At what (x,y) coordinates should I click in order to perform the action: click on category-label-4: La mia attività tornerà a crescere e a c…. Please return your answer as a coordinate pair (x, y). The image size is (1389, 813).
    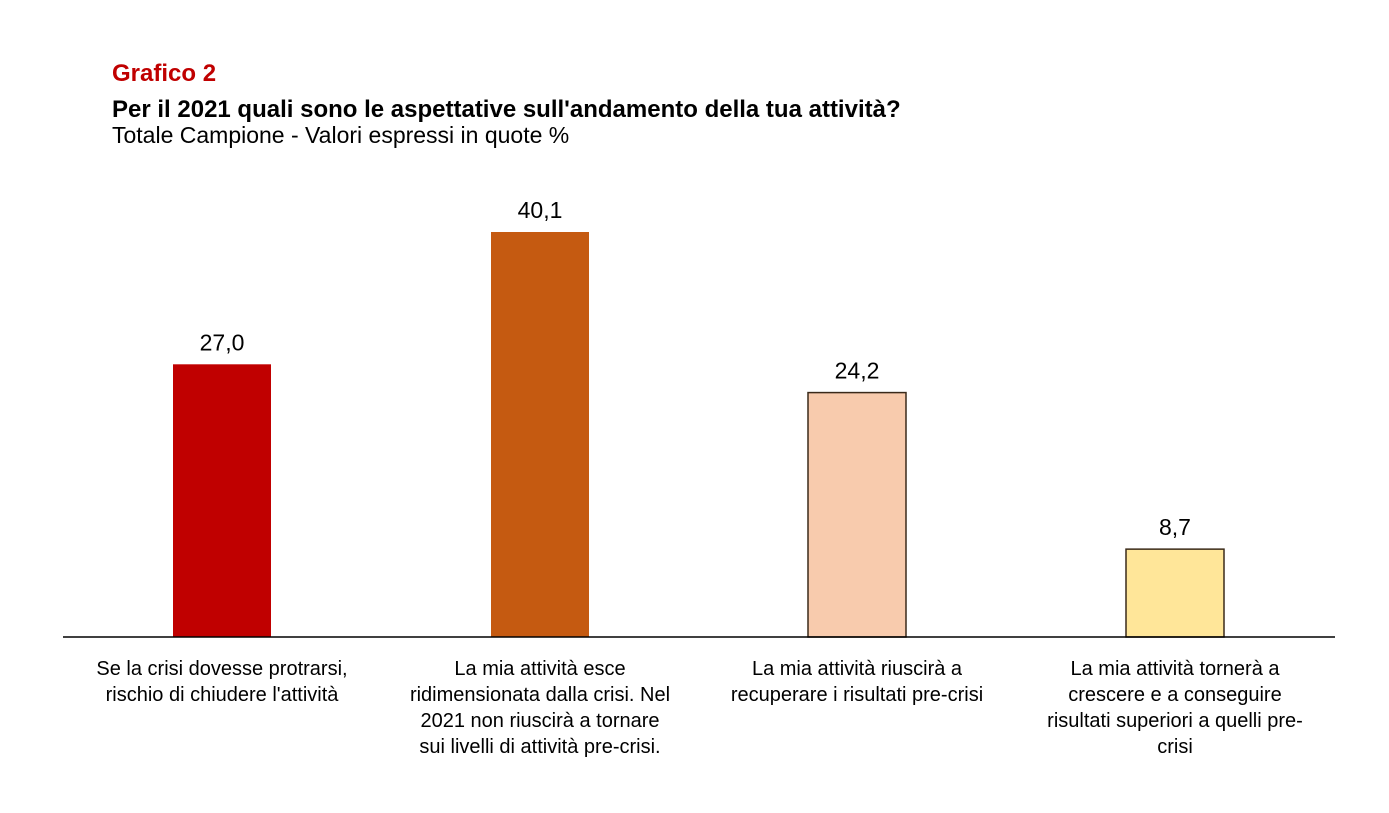
    Looking at the image, I should click on (1175, 708).